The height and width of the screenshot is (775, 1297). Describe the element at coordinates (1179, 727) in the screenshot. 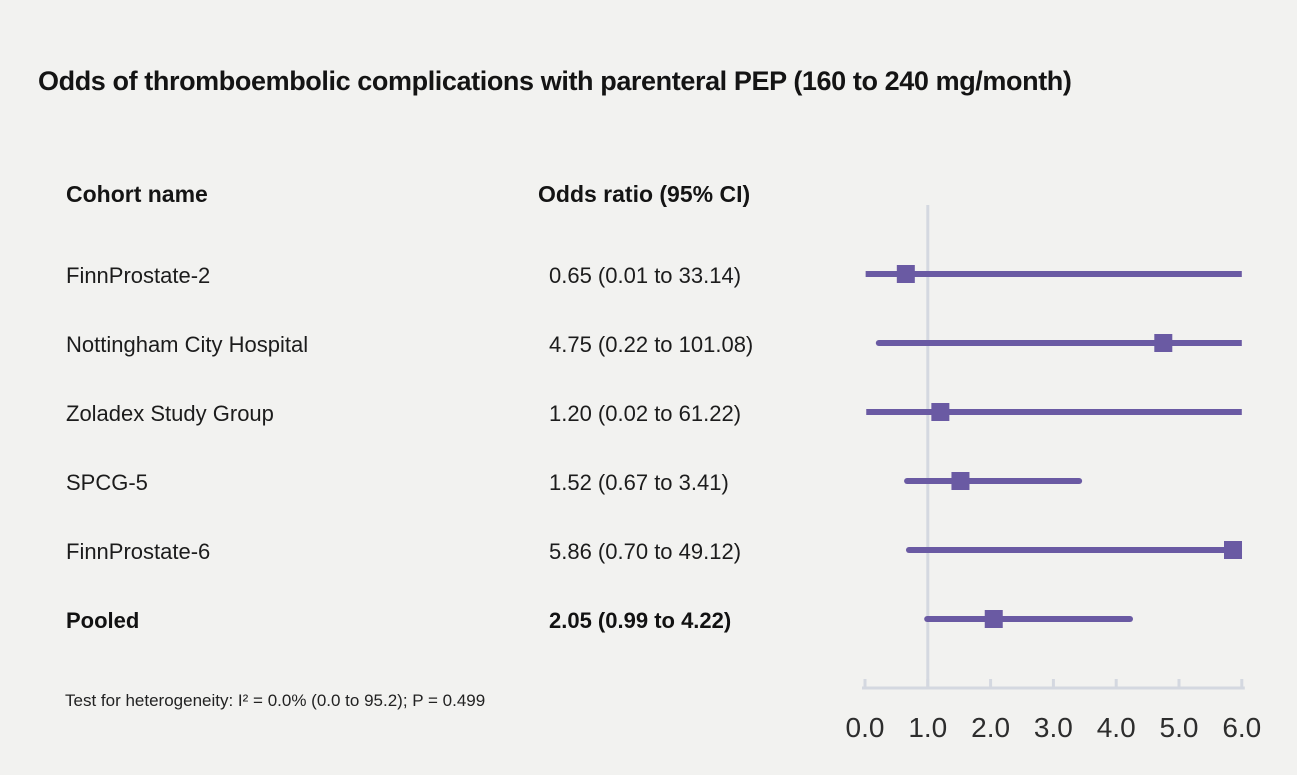

I see `x-axis-tick-label: 5.0` at that location.